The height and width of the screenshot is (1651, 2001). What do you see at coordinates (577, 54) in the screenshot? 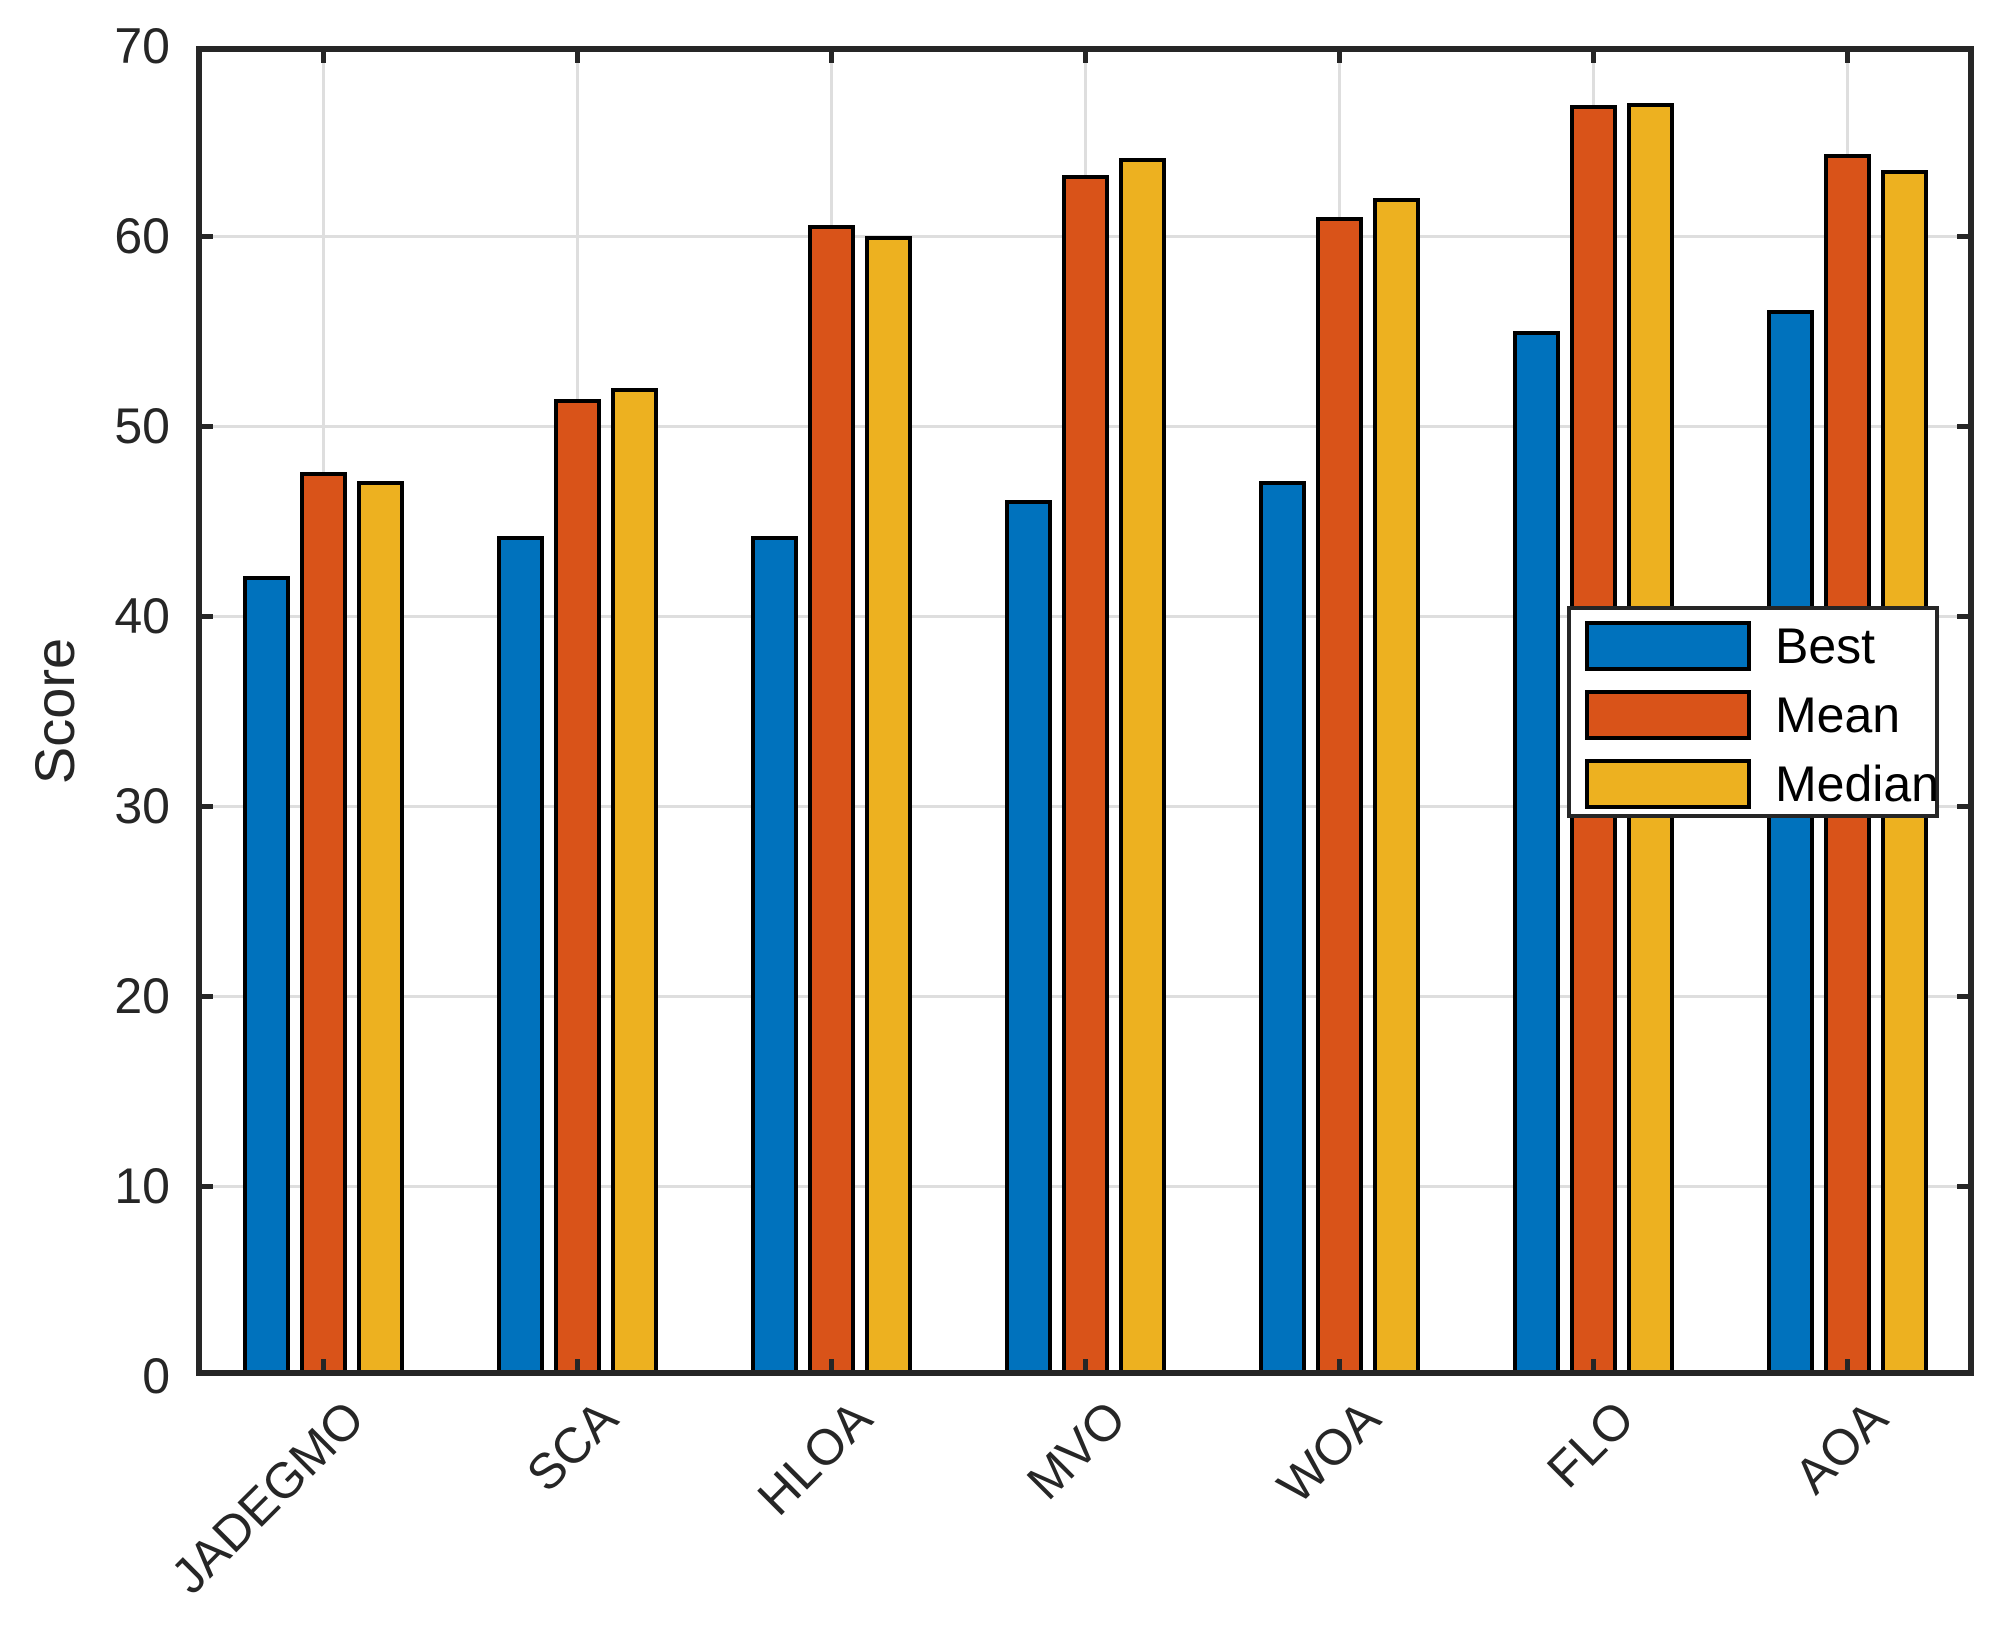
I see `x-tick-top-sca` at bounding box center [577, 54].